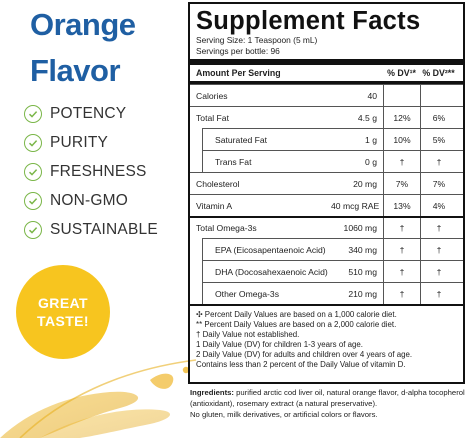 The image size is (471, 438). Describe the element at coordinates (401, 117) in the screenshot. I see `nutrient-dv1: 12%` at that location.